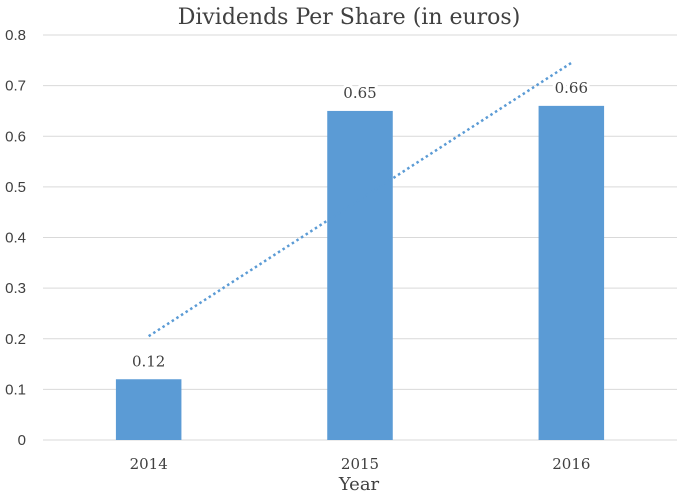 The width and height of the screenshot is (680, 494). I want to click on y-tick-label: 0.2, so click(15, 339).